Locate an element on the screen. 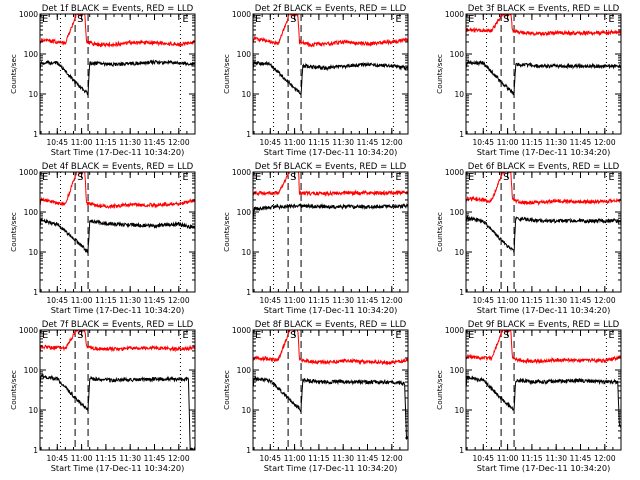 This screenshot has height=480, width=640. panel-title: Det 3f BLACK = Events, RED = LLD is located at coordinates (544, 9).